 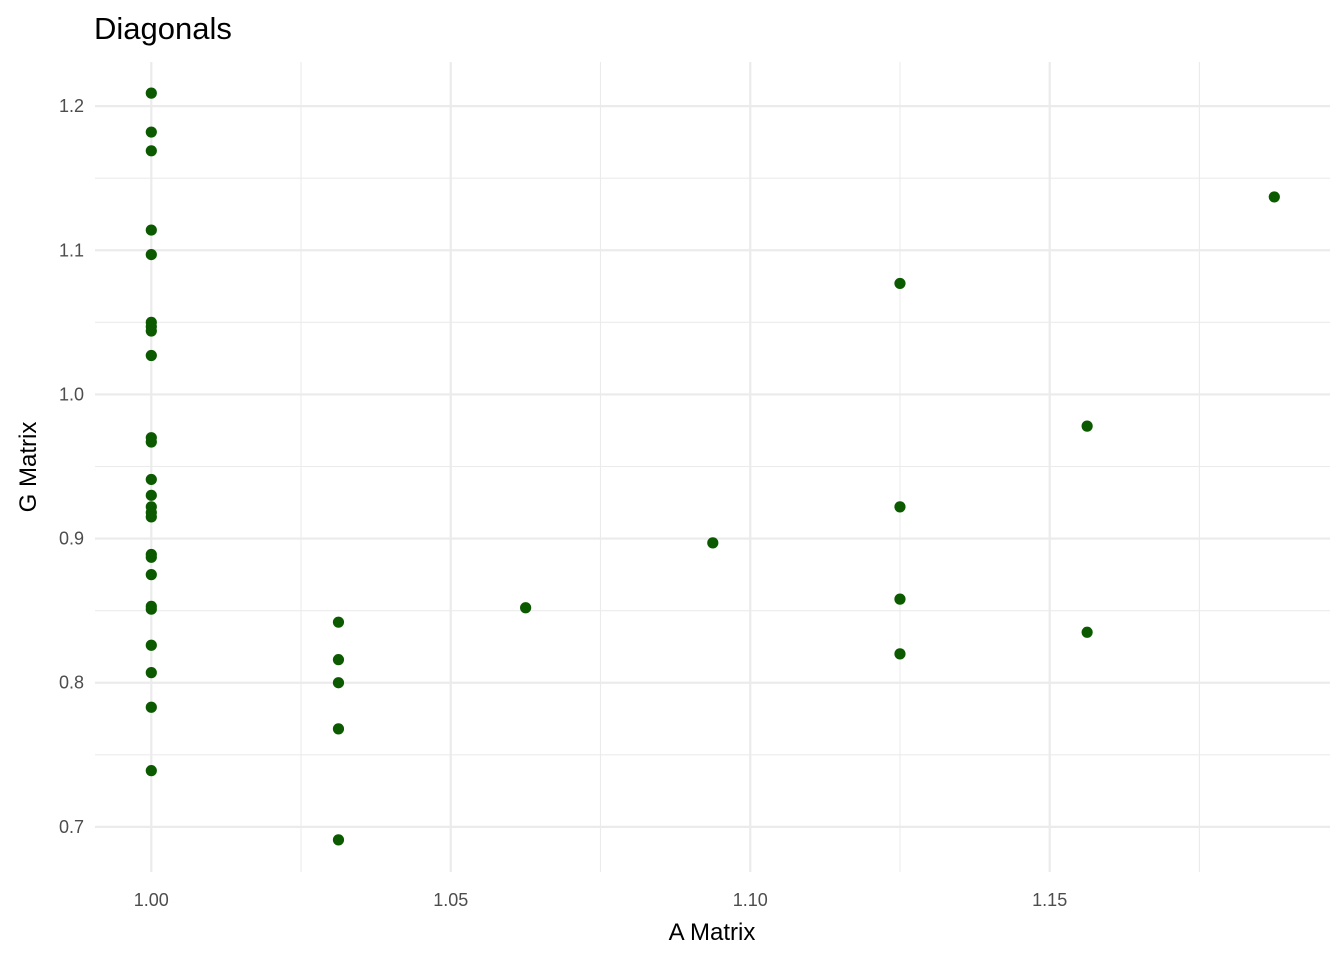 I want to click on x-tick-label: 1.00, so click(x=151, y=900).